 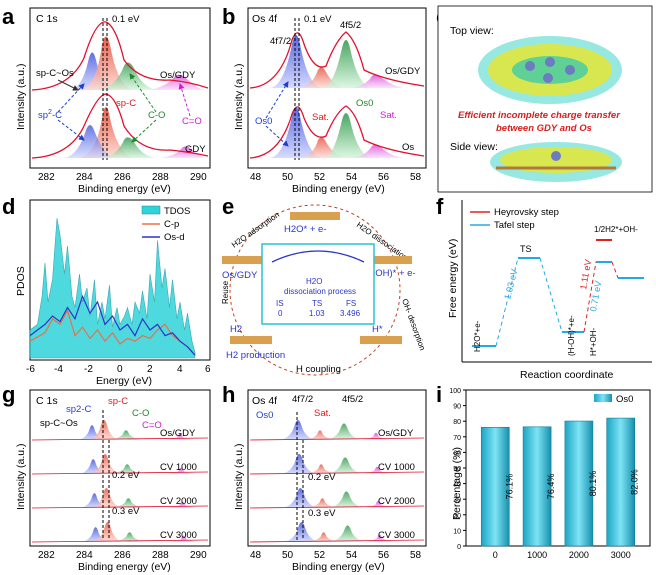 What do you see at coordinates (59, 423) in the screenshot?
I see `g-label-sp-c-os: sp-C~Os` at bounding box center [59, 423].